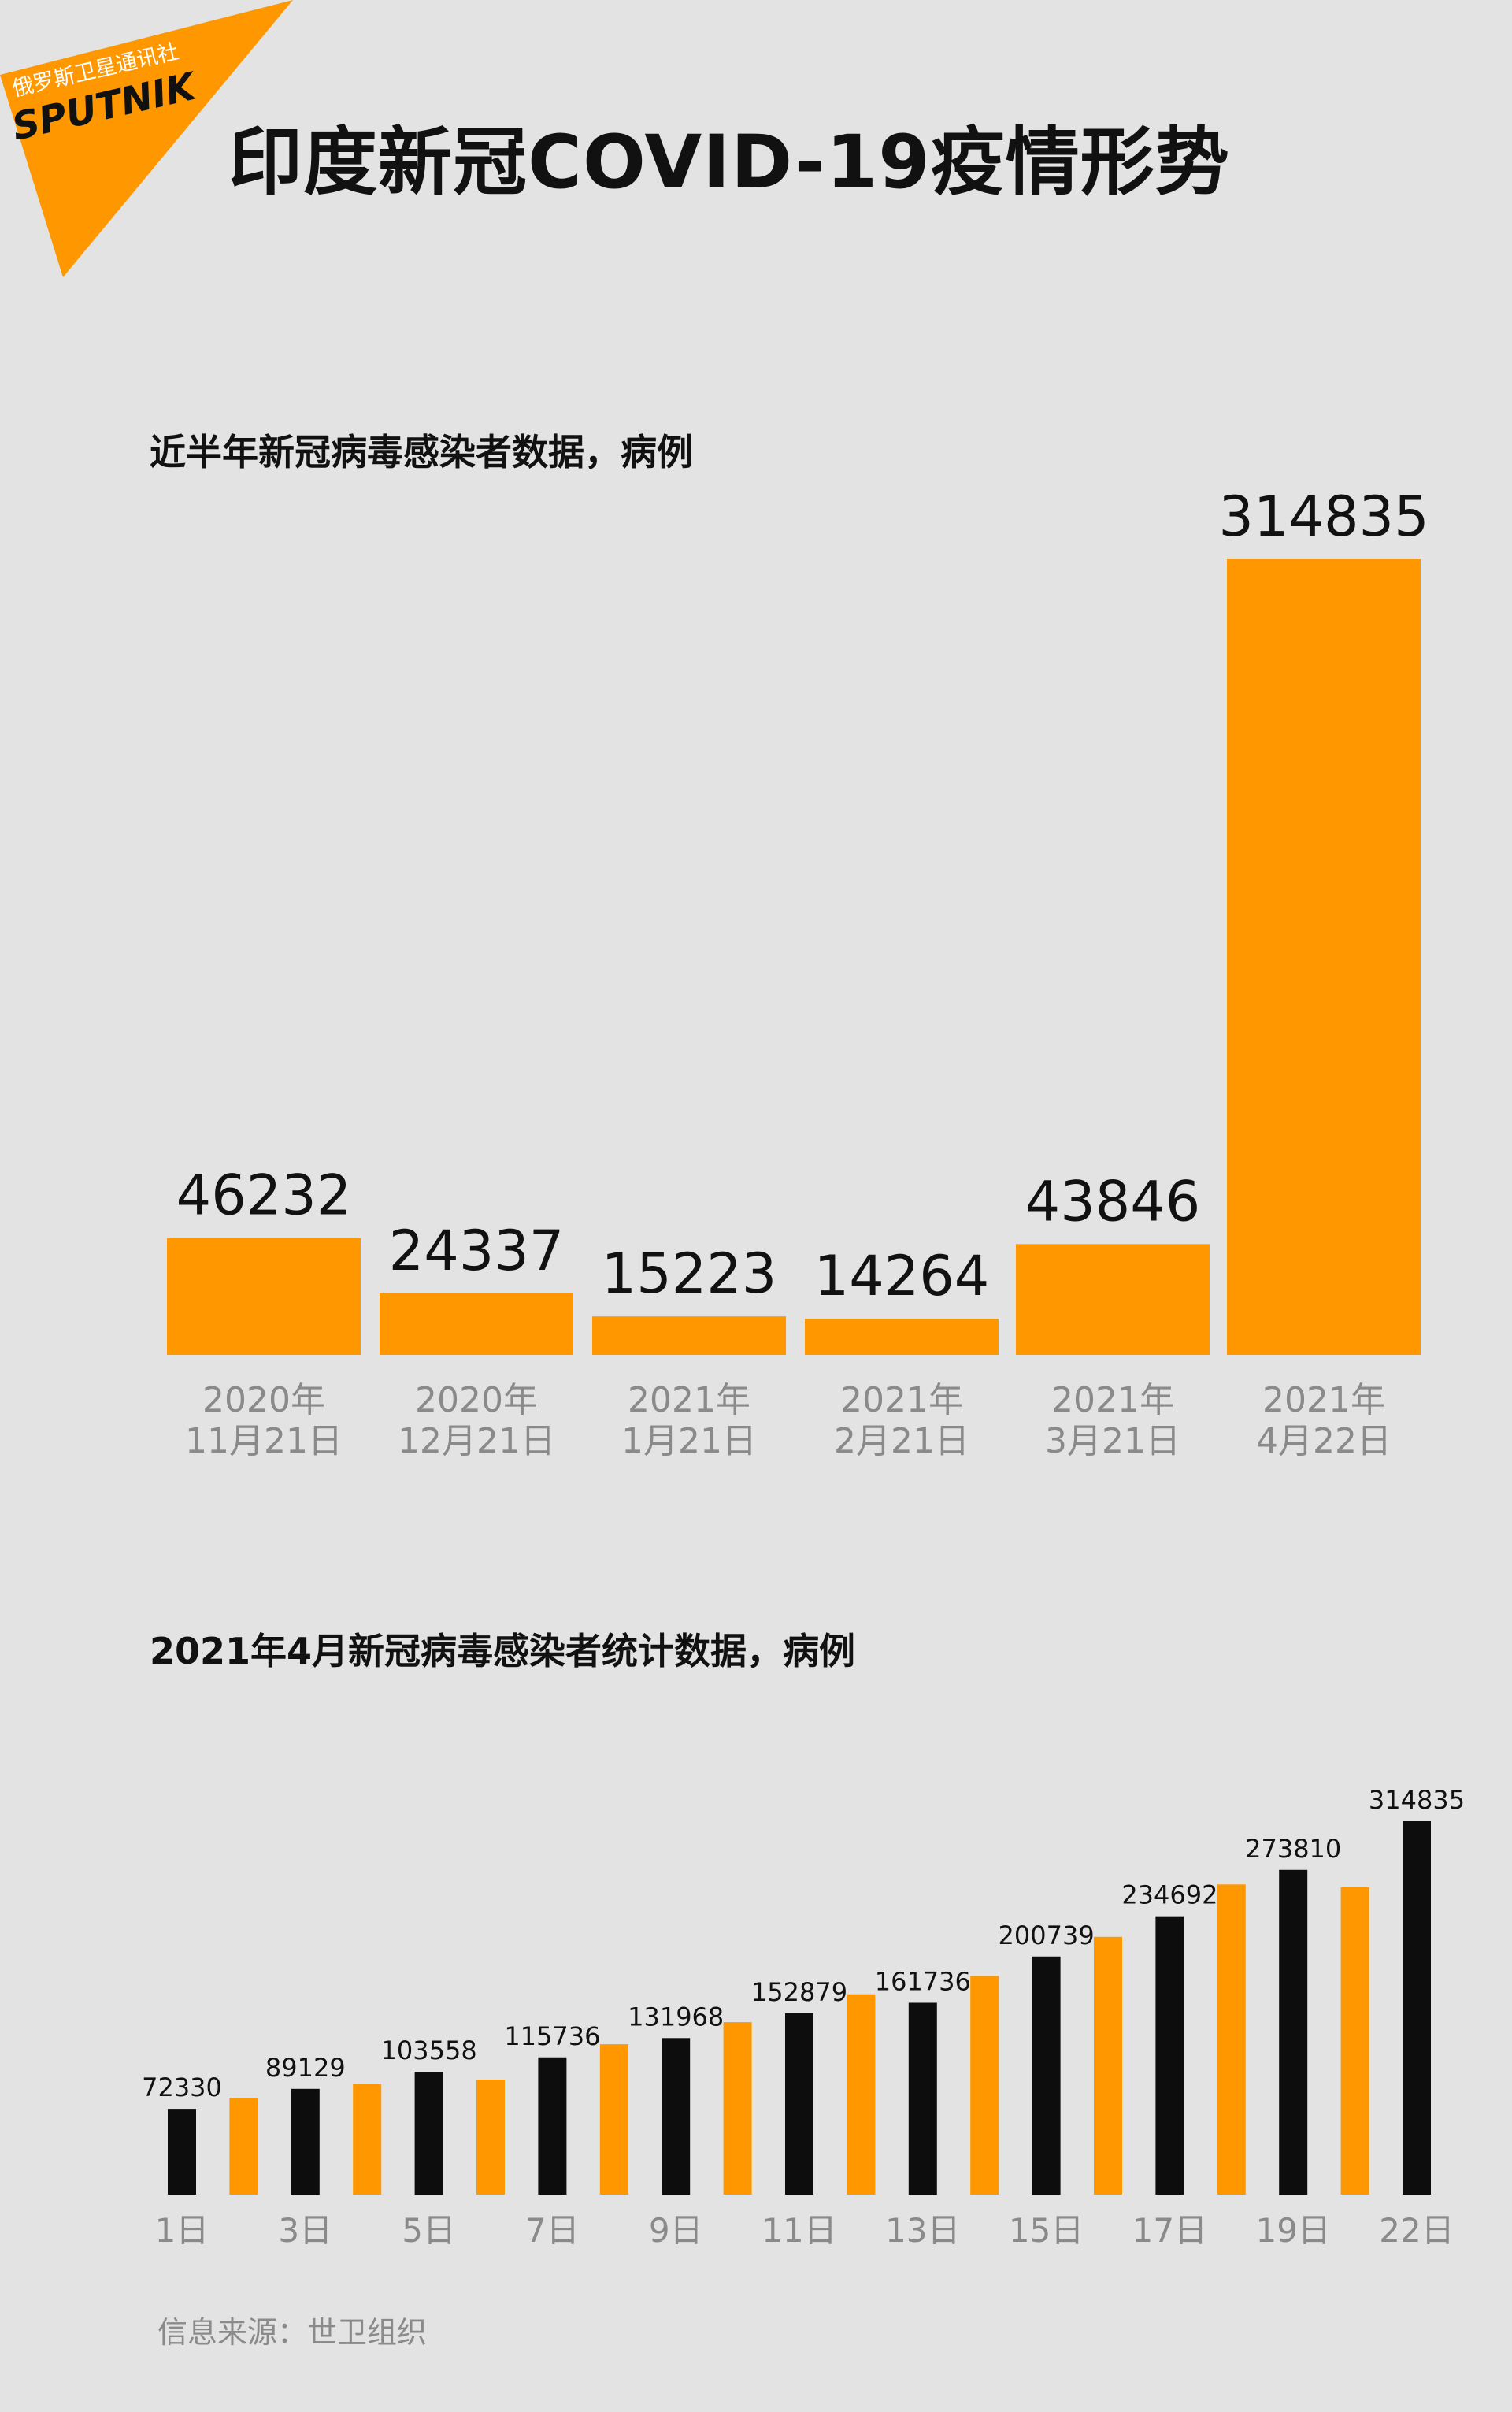  What do you see at coordinates (676, 2231) in the screenshot?
I see `x-tick-label: 9日` at bounding box center [676, 2231].